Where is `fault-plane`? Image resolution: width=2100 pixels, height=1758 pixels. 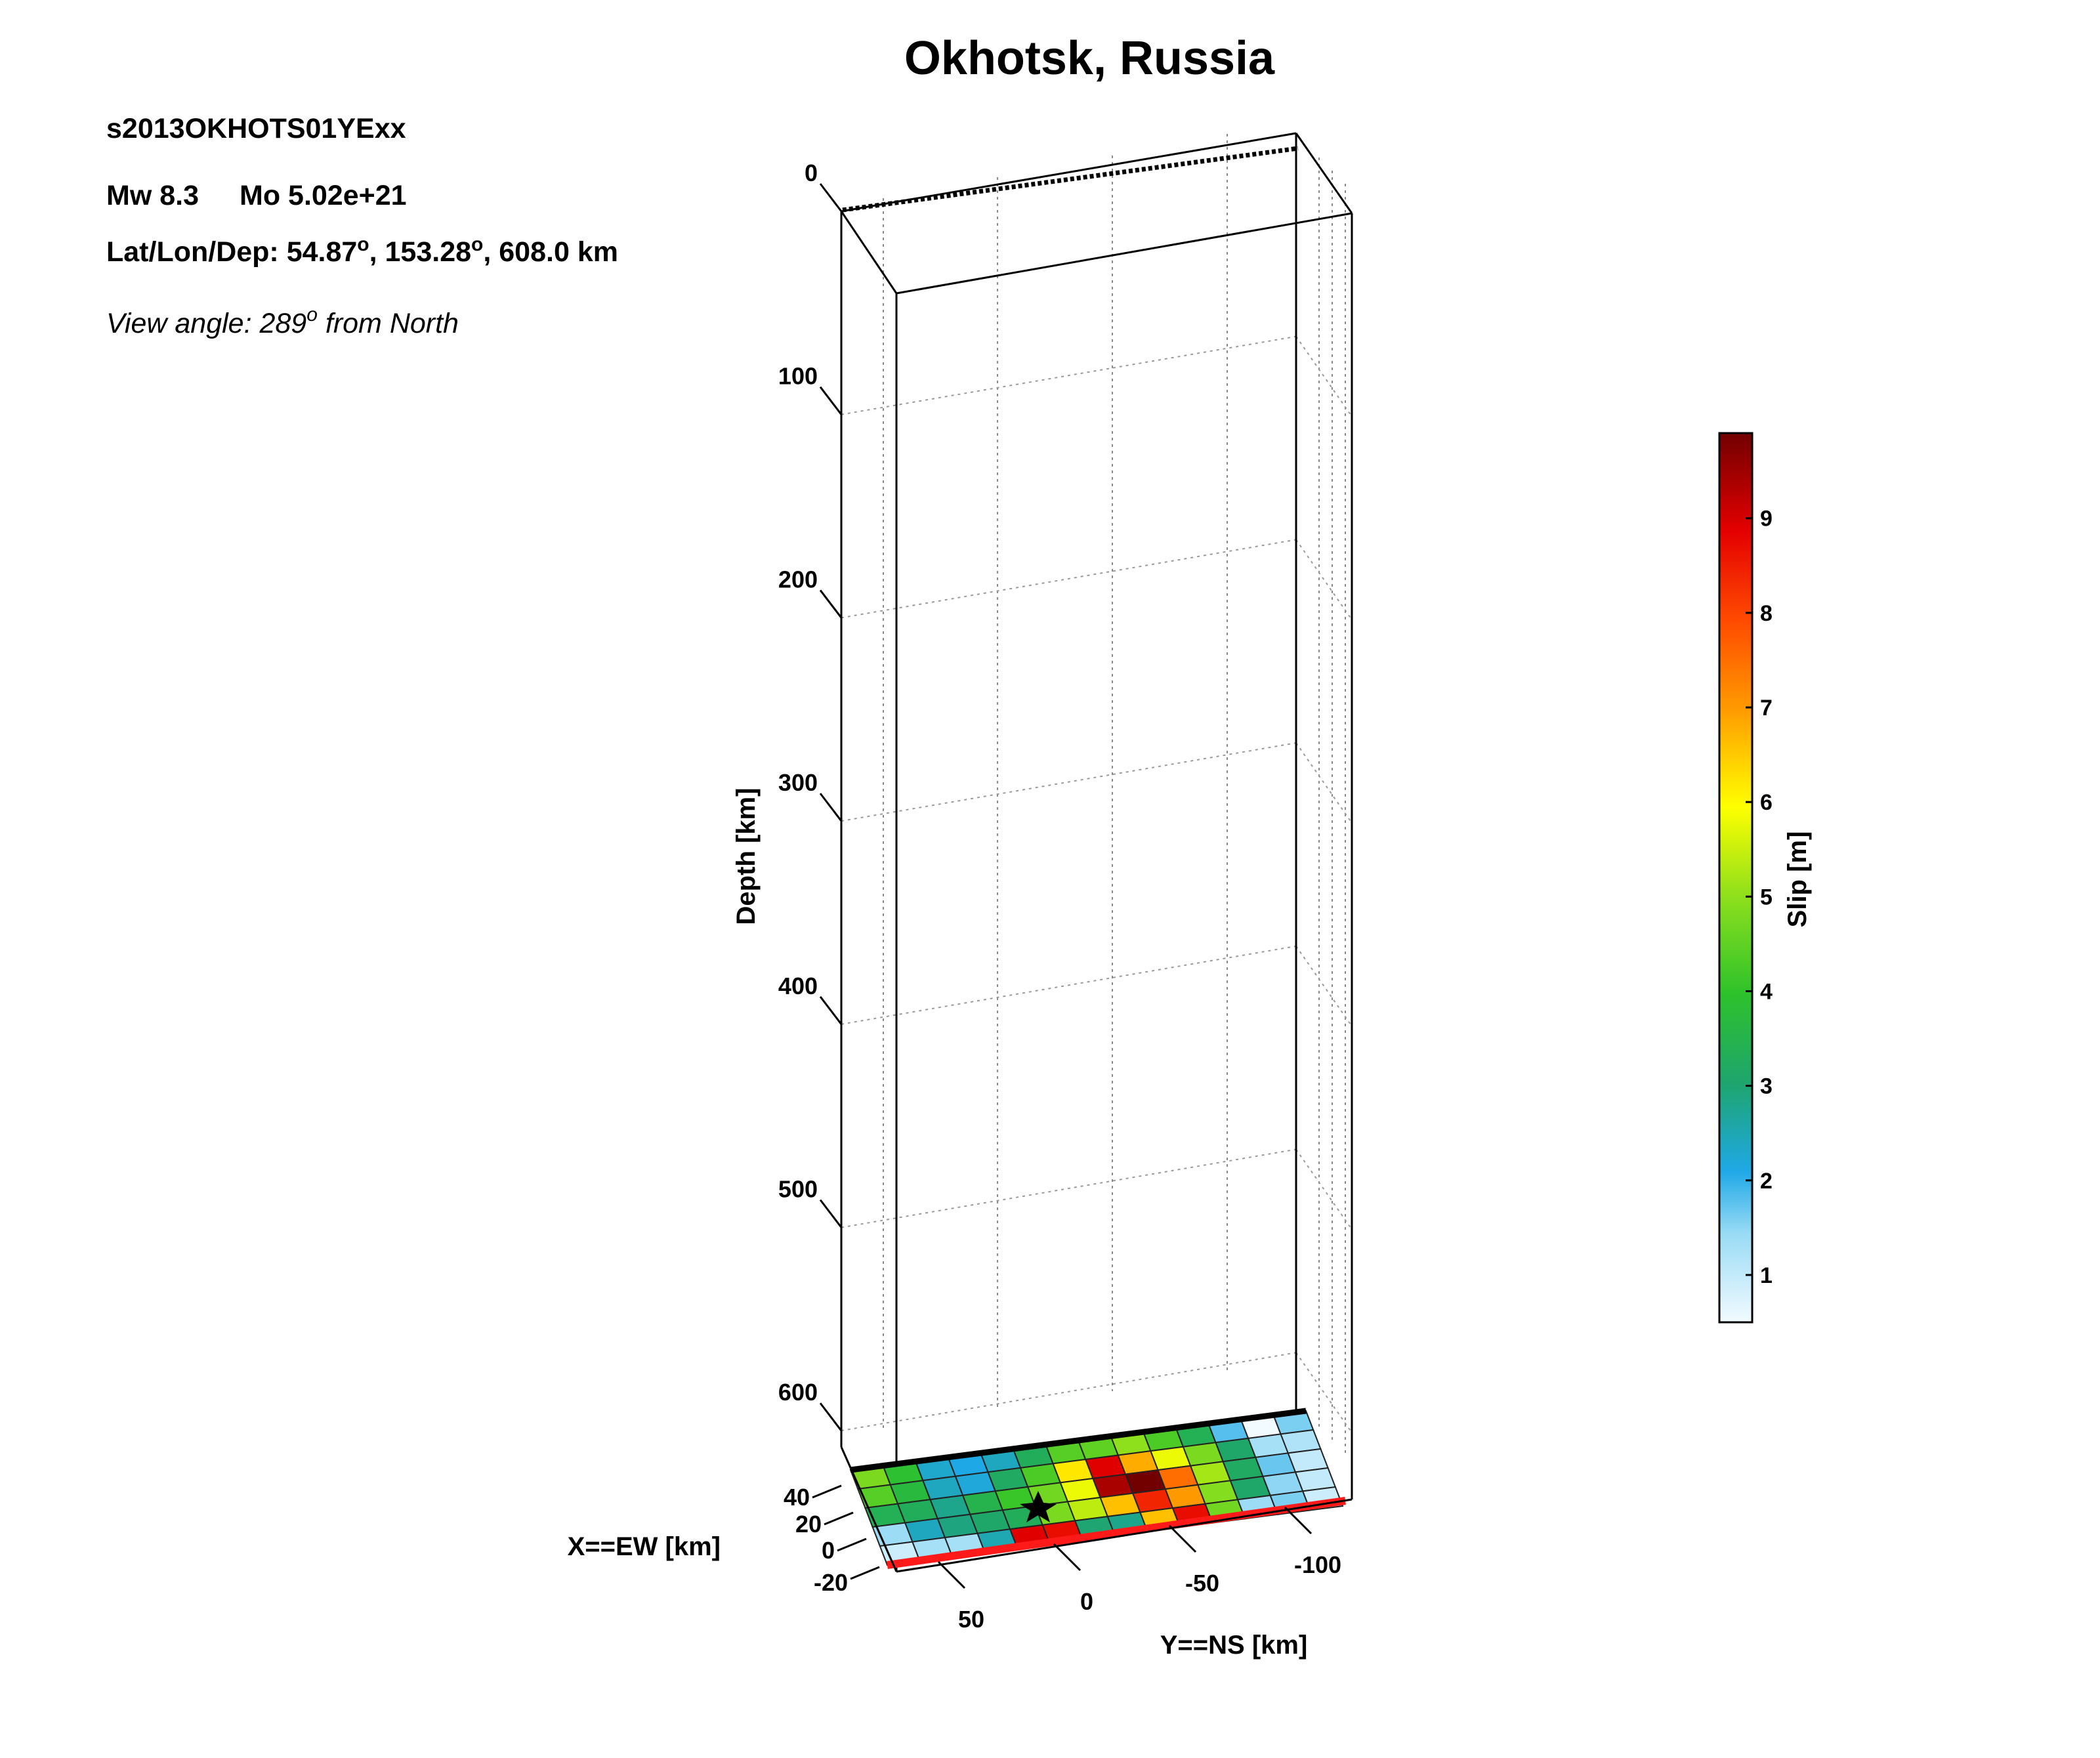 fault-plane is located at coordinates (1096, 1488).